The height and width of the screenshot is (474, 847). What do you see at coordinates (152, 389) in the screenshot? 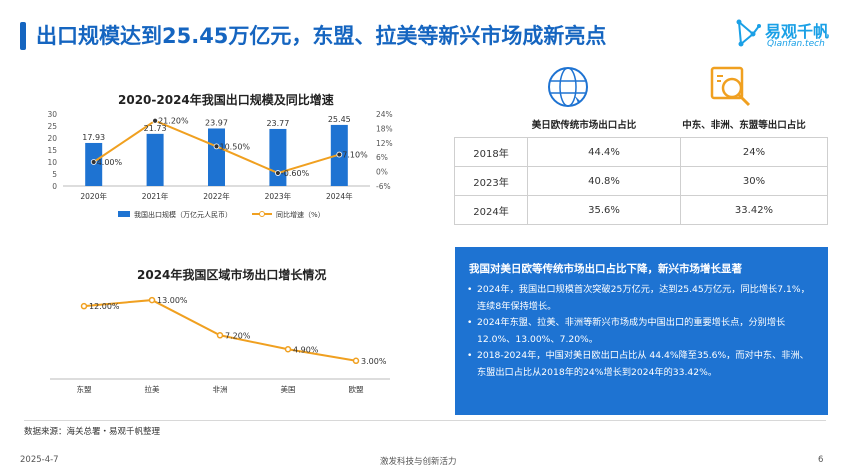
I see `x-tick-label: 拉美` at bounding box center [152, 389].